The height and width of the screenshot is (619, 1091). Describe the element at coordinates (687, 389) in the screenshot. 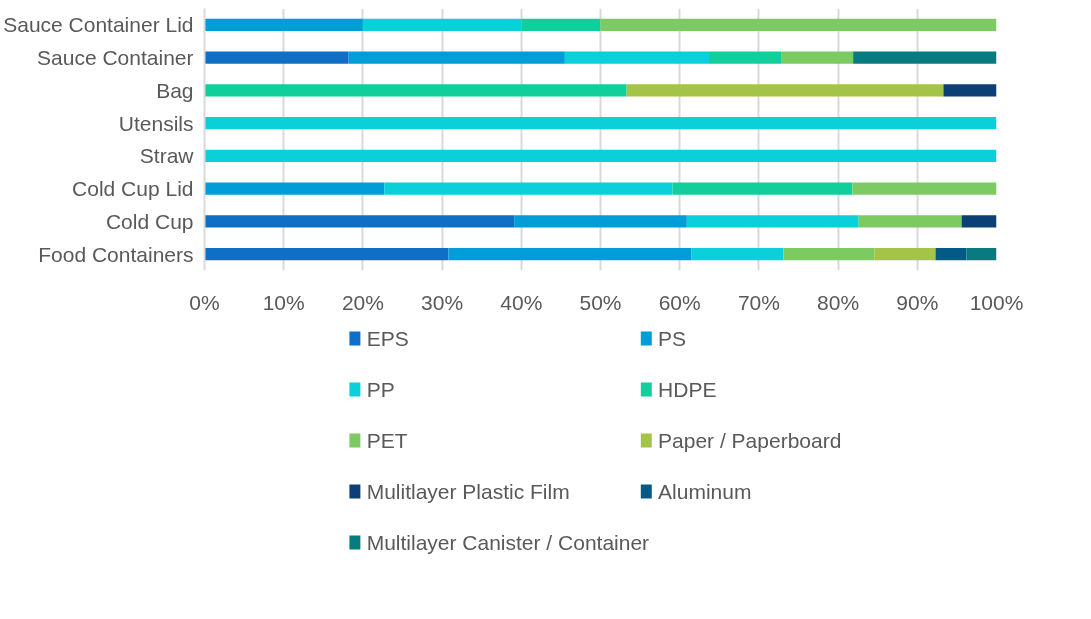

I see `legend-label: HDPE` at that location.